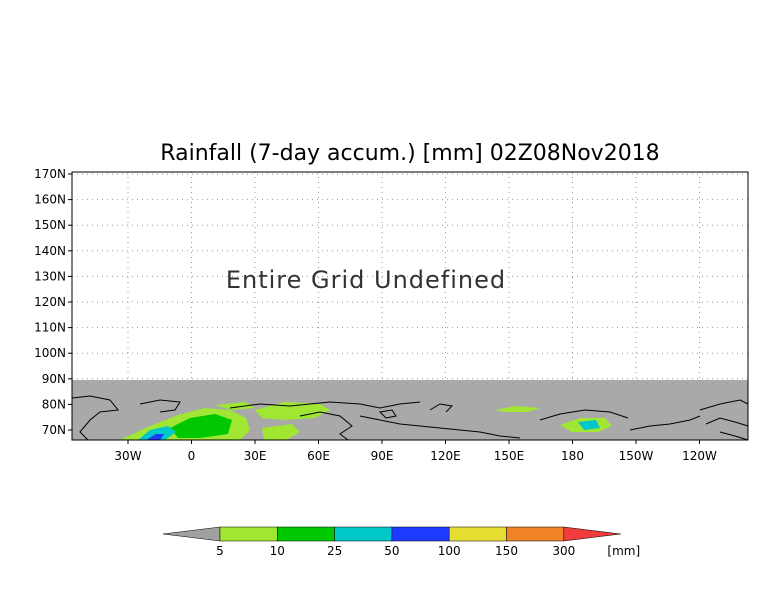  Describe the element at coordinates (155, 437) in the screenshot. I see `rain-patch-very-heavy` at that location.